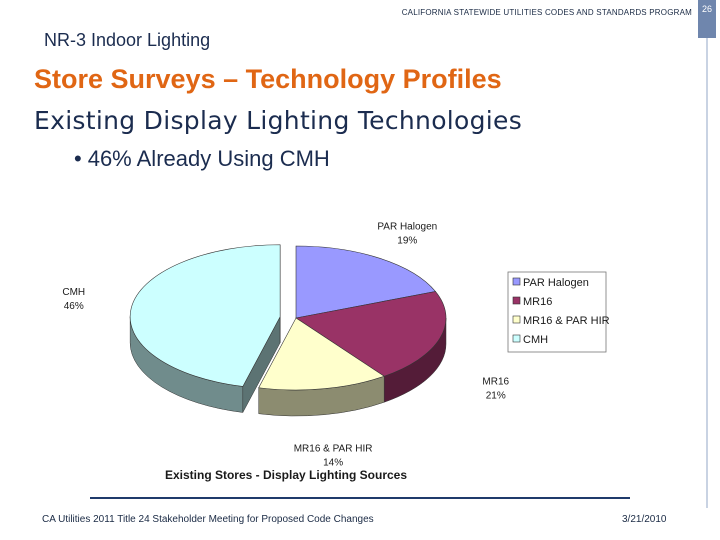 The width and height of the screenshot is (720, 540). Describe the element at coordinates (707, 273) in the screenshot. I see `right-divider` at that location.